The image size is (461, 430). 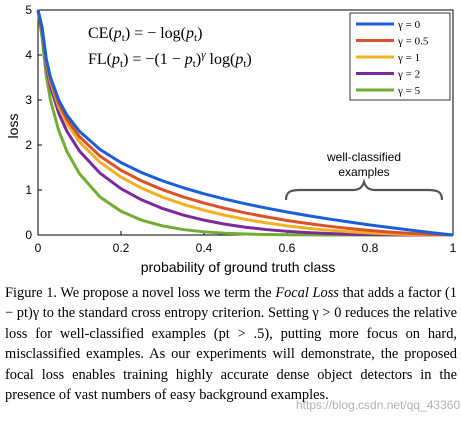 What do you see at coordinates (204, 248) in the screenshot?
I see `x-tick-label: 0.4` at bounding box center [204, 248].